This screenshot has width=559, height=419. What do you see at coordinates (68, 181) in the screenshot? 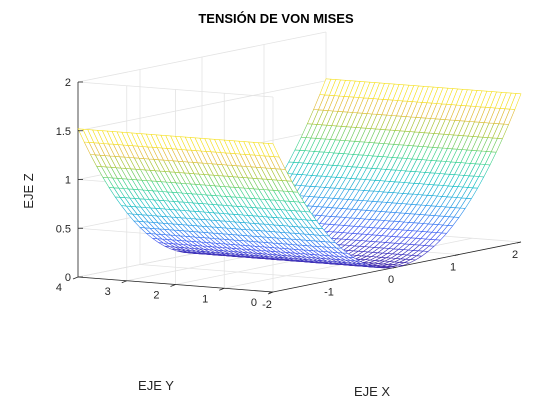
I see `z-tick-label: 1` at bounding box center [68, 181].